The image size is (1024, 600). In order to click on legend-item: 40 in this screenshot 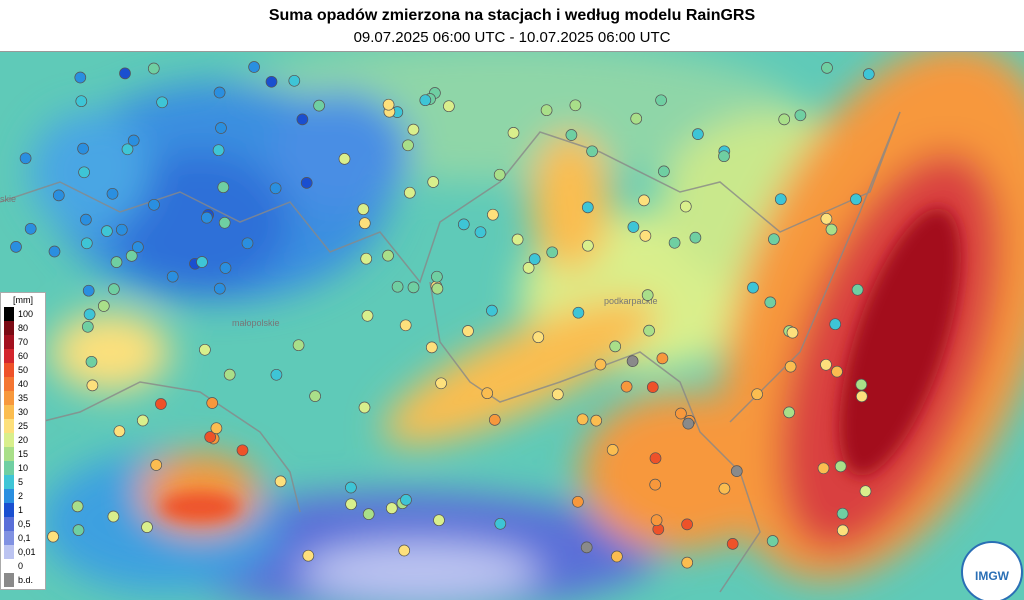, I will do `click(23, 384)`.